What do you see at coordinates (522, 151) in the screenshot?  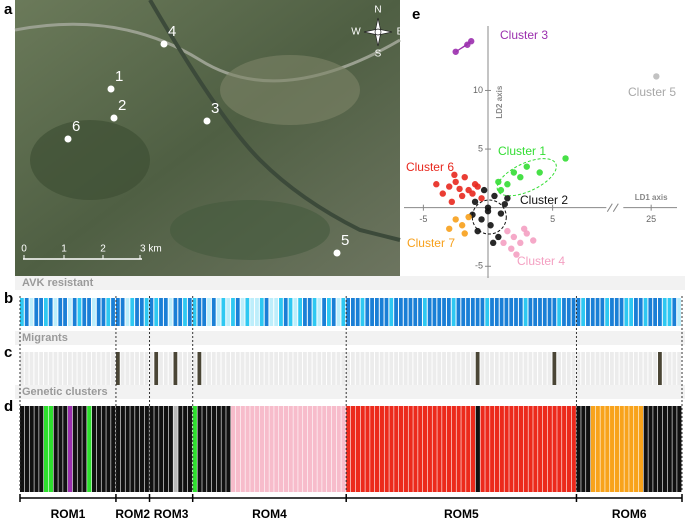 I see `cluster-label: Cluster 1` at bounding box center [522, 151].